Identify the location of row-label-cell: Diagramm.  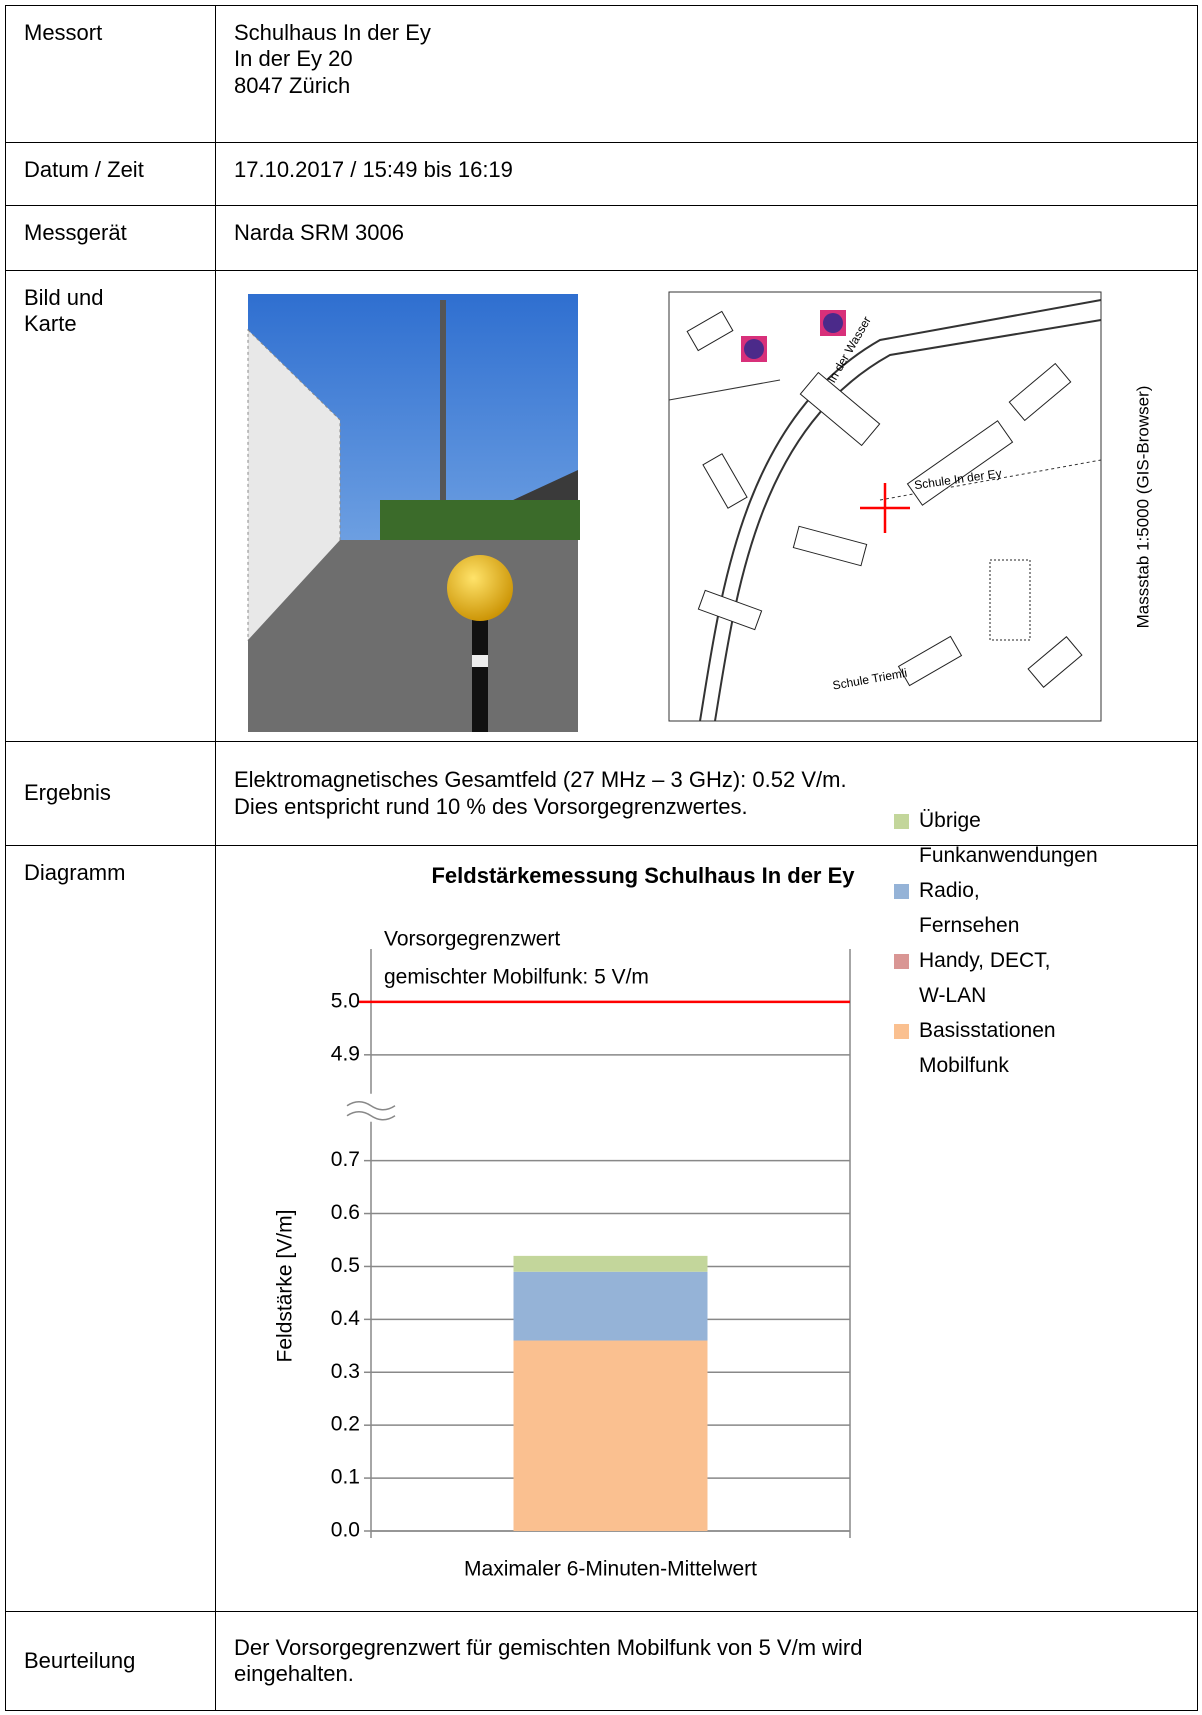
(110, 1228).